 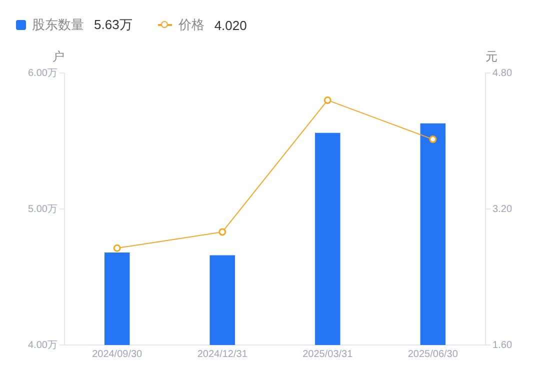 I want to click on x-tick-label: 2024/09/30, so click(x=117, y=354).